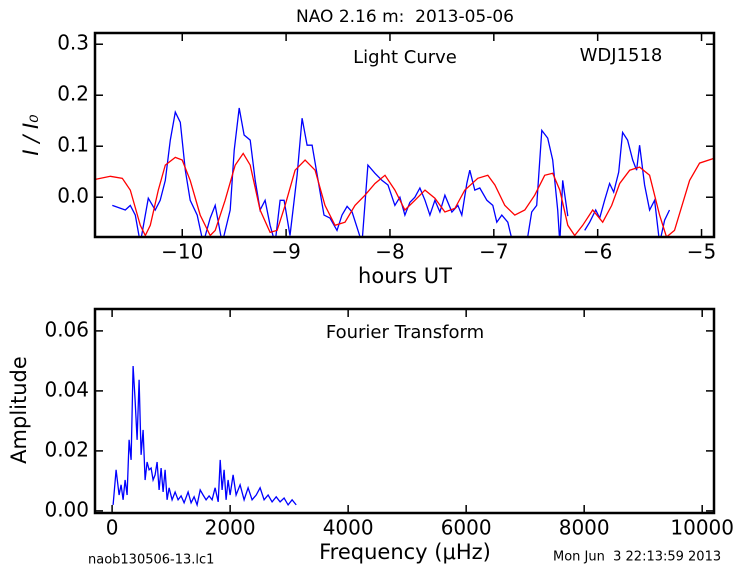 Image resolution: width=742 pixels, height=580 pixels. I want to click on y-tick-label: 0.06, so click(66, 329).